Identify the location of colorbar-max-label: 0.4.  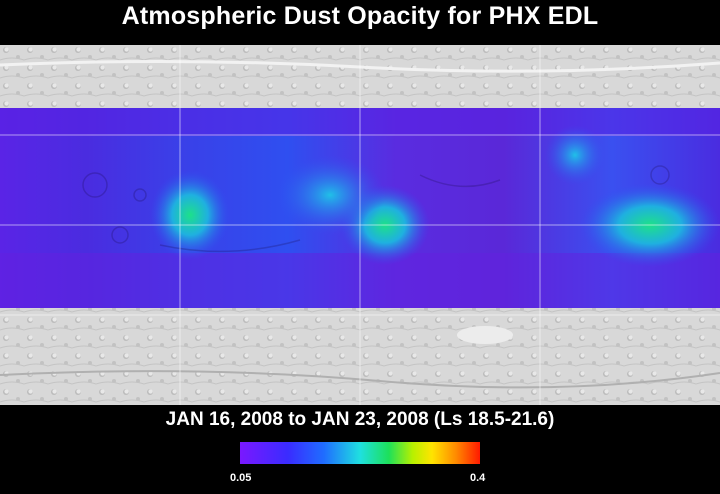
(478, 478).